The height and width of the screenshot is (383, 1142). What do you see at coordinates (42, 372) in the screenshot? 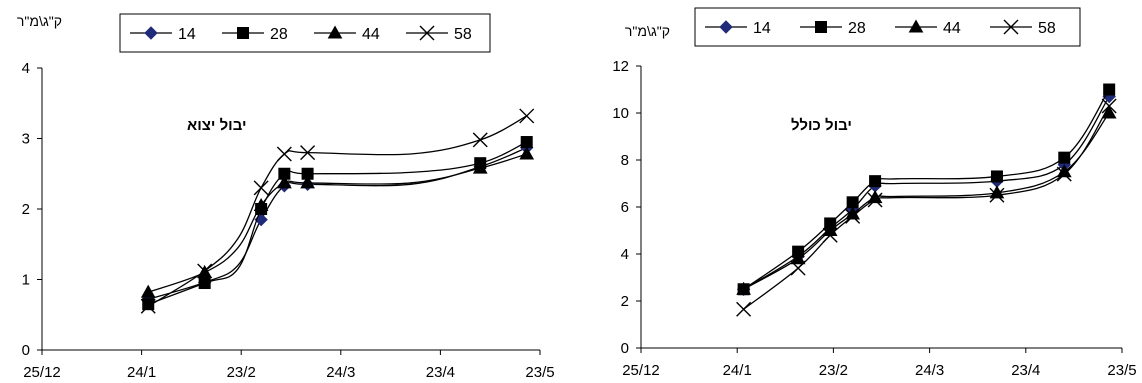
I see `chart0-x-tick-label: 25/12` at bounding box center [42, 372].